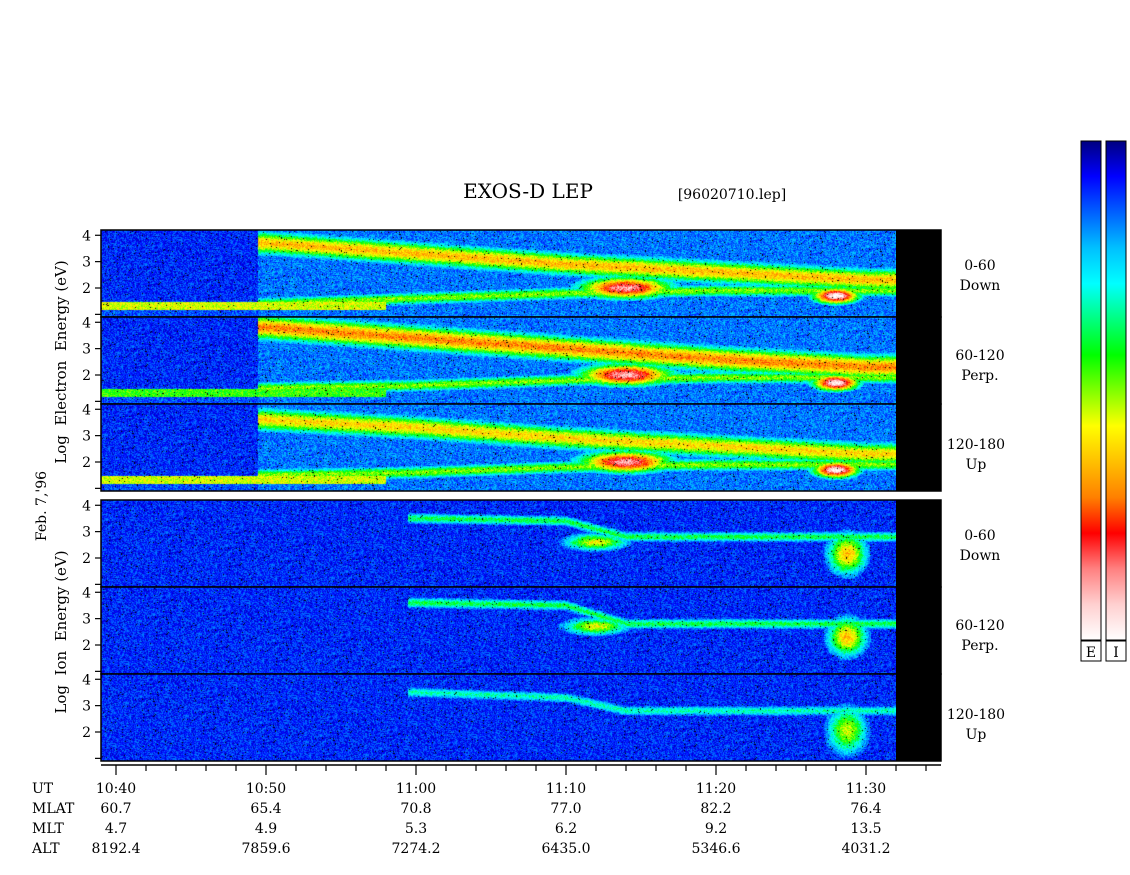 The image size is (1130, 875). Describe the element at coordinates (498, 447) in the screenshot. I see `spectrogram-electron-up` at that location.